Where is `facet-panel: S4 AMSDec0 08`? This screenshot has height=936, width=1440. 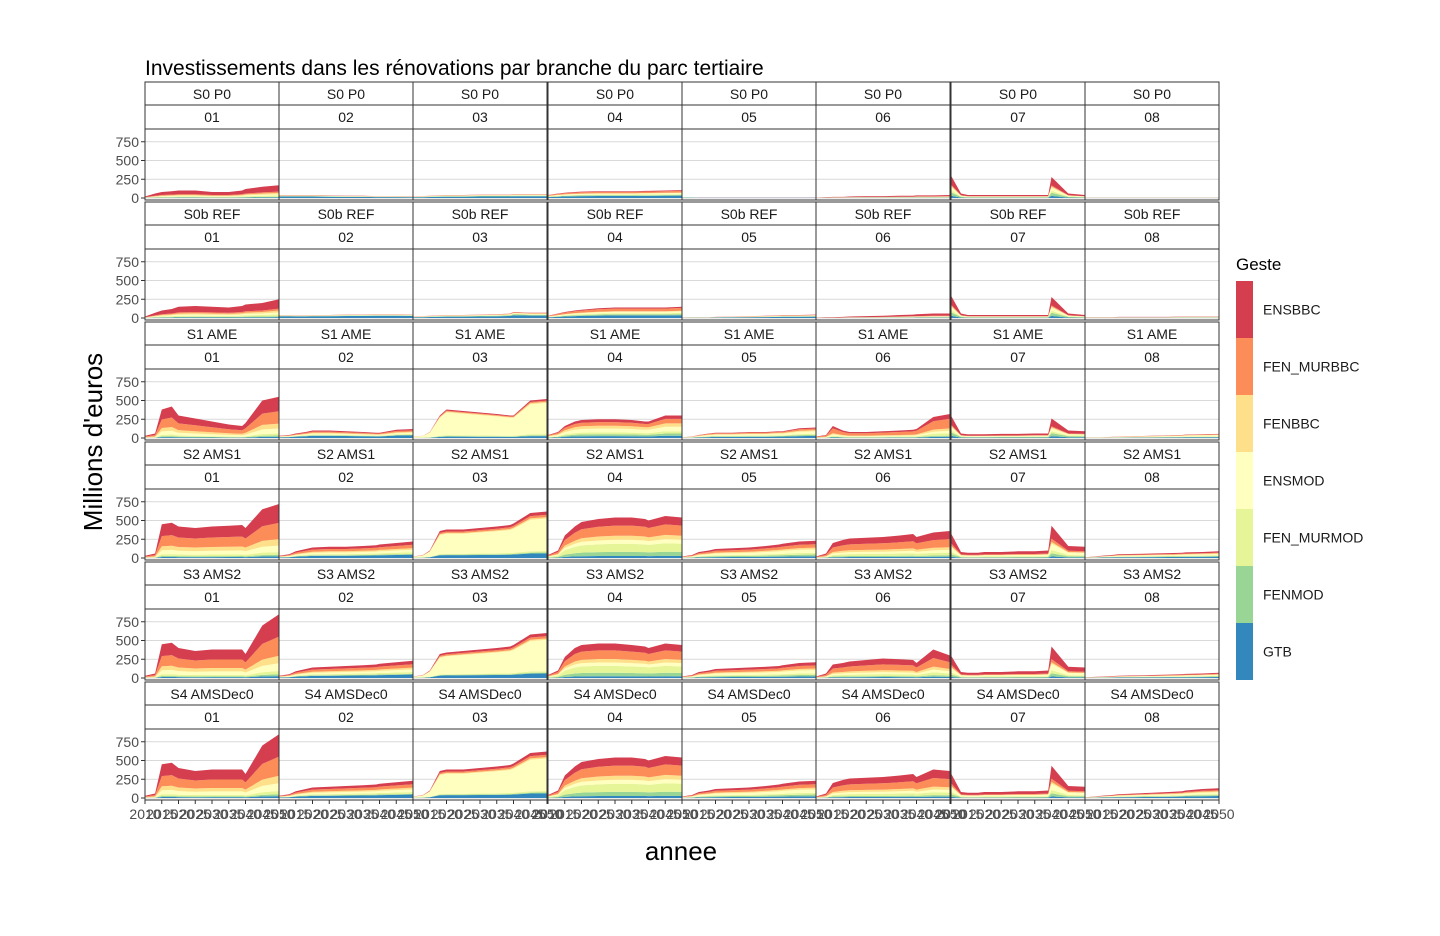 facet-panel: S4 AMSDec0 08 is located at coordinates (1152, 741).